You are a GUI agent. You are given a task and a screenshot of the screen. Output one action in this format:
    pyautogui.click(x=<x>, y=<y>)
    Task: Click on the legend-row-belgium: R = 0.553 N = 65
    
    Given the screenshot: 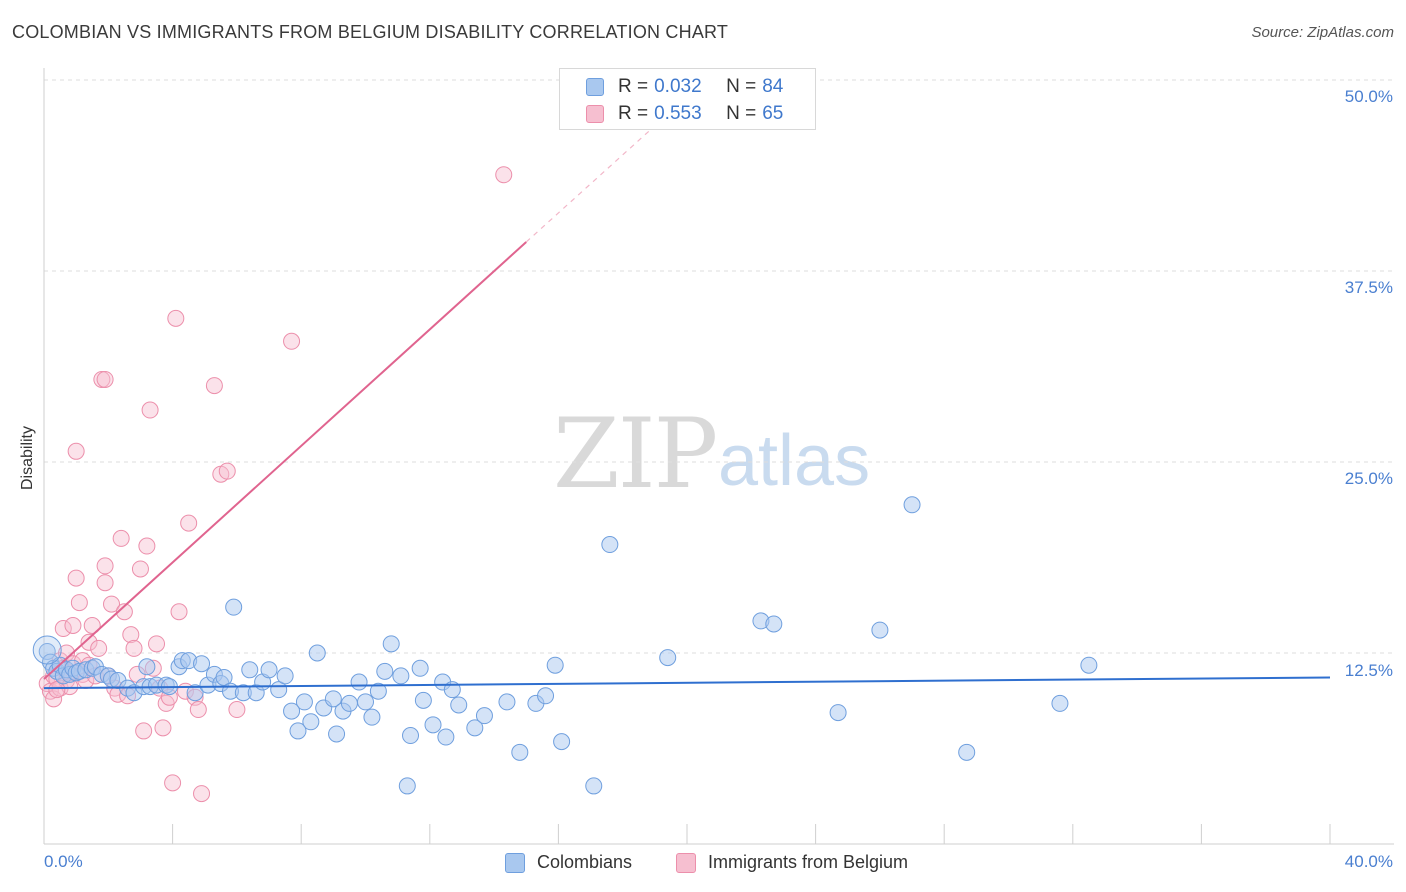 What is the action you would take?
    pyautogui.click(x=684, y=114)
    